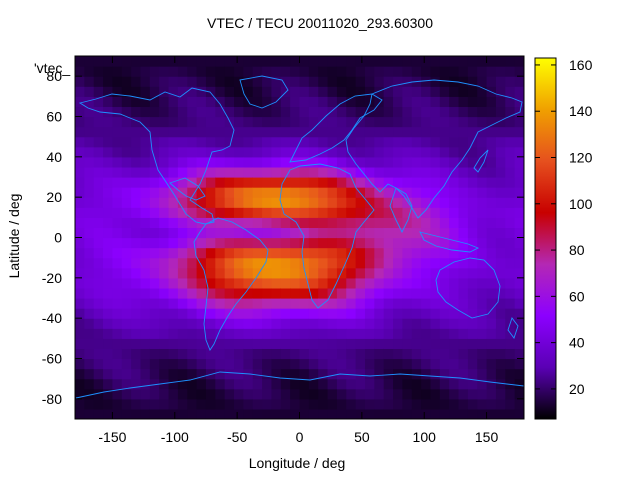 The height and width of the screenshot is (480, 640). I want to click on coastline-australia, so click(468, 288).